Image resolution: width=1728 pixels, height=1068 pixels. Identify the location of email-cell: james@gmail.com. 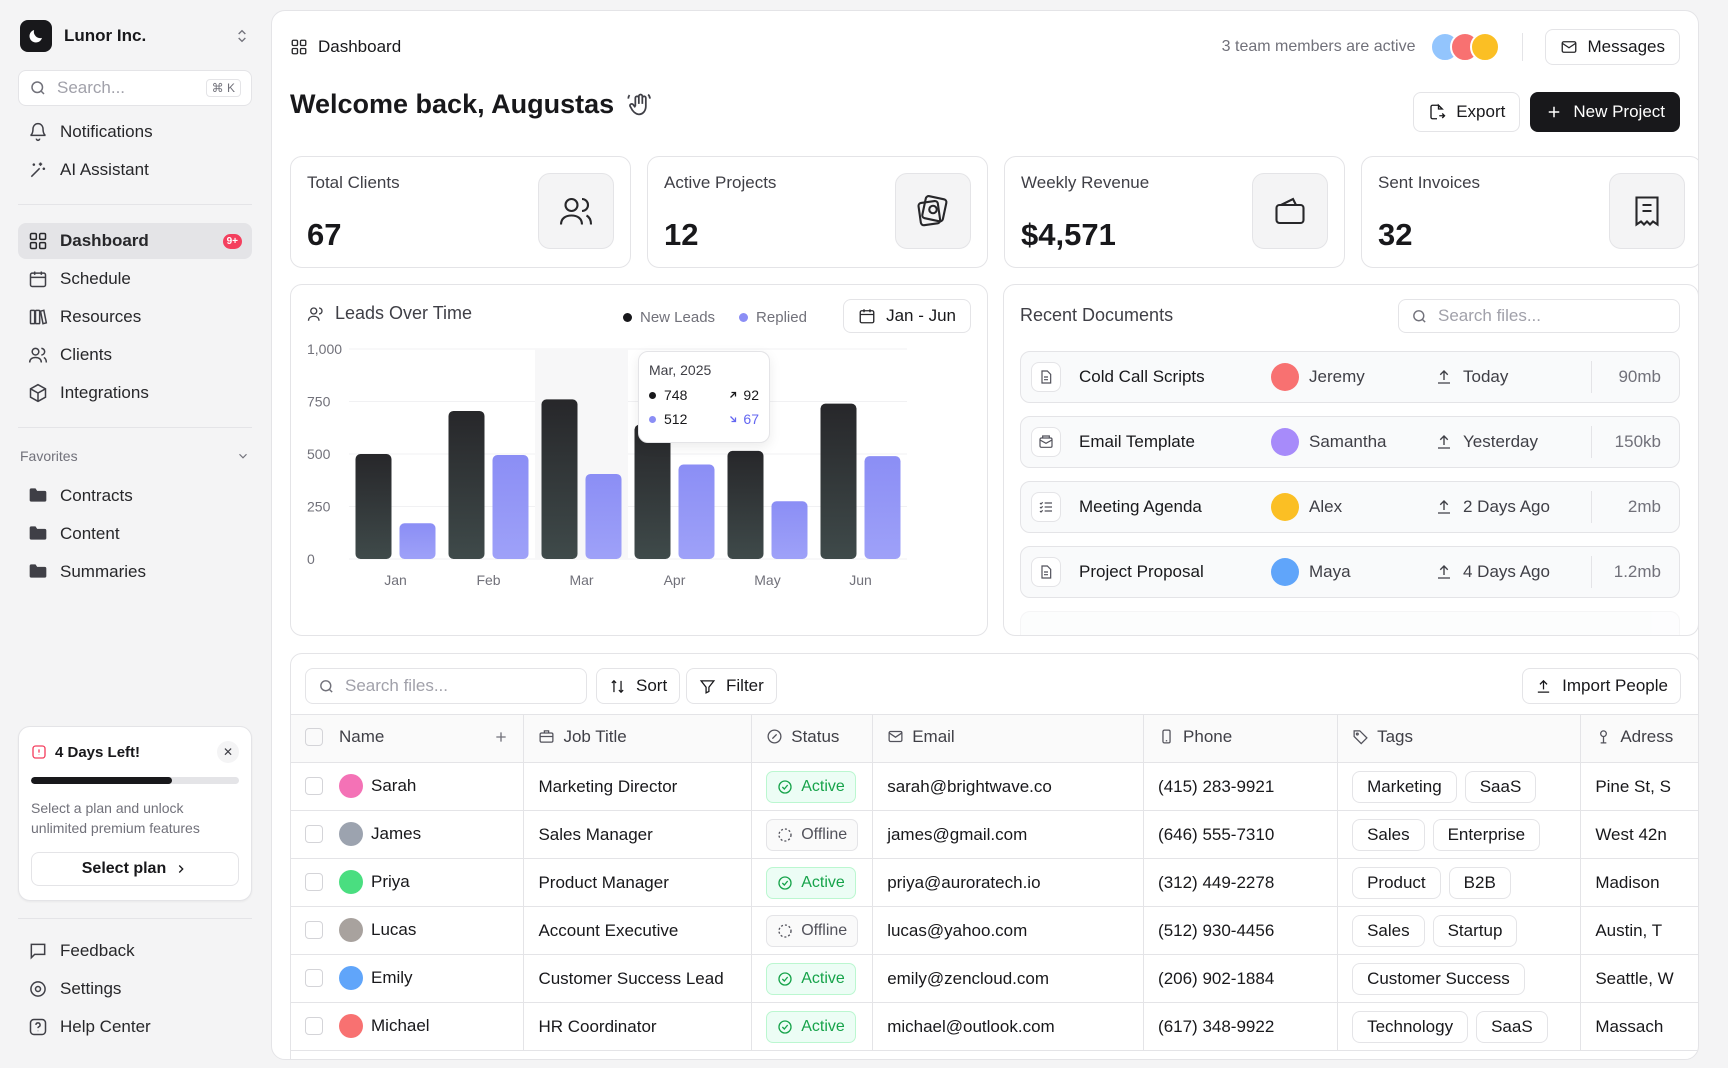
(1008, 834).